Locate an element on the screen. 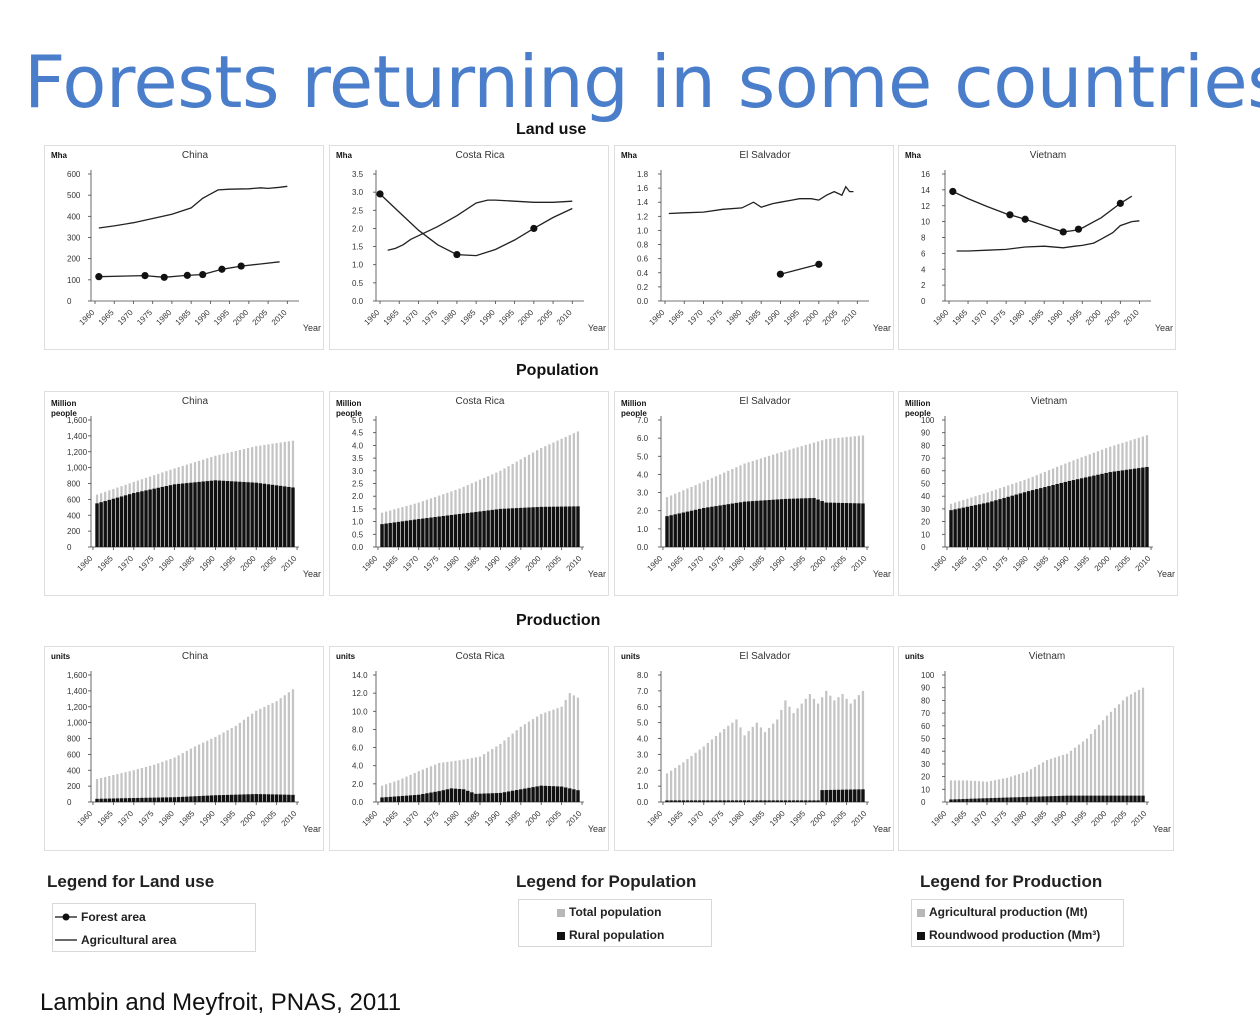 This screenshot has width=1260, height=1021. y-tick-label: 600 is located at coordinates (74, 499).